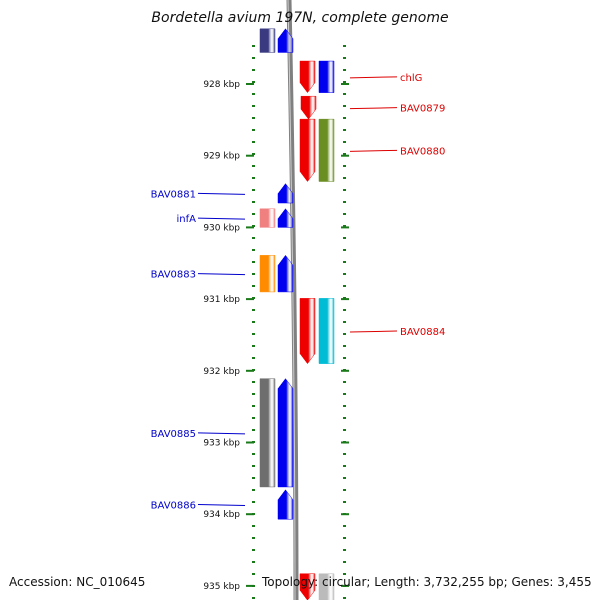 The image size is (600, 600). Describe the element at coordinates (221, 85) in the screenshot. I see `scale-tick-label: 928 kbp` at that location.